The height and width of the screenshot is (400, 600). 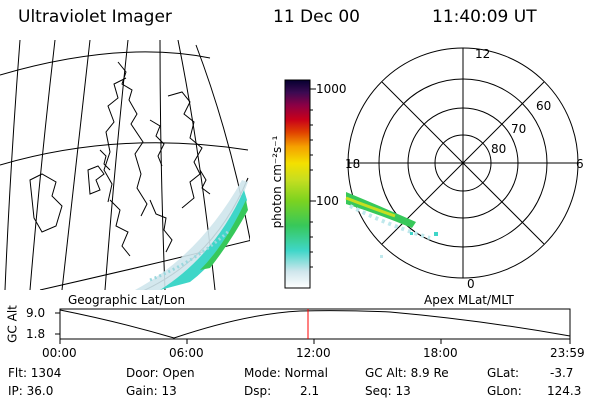 I want to click on gain-value: Gain: 13, so click(x=151, y=391).